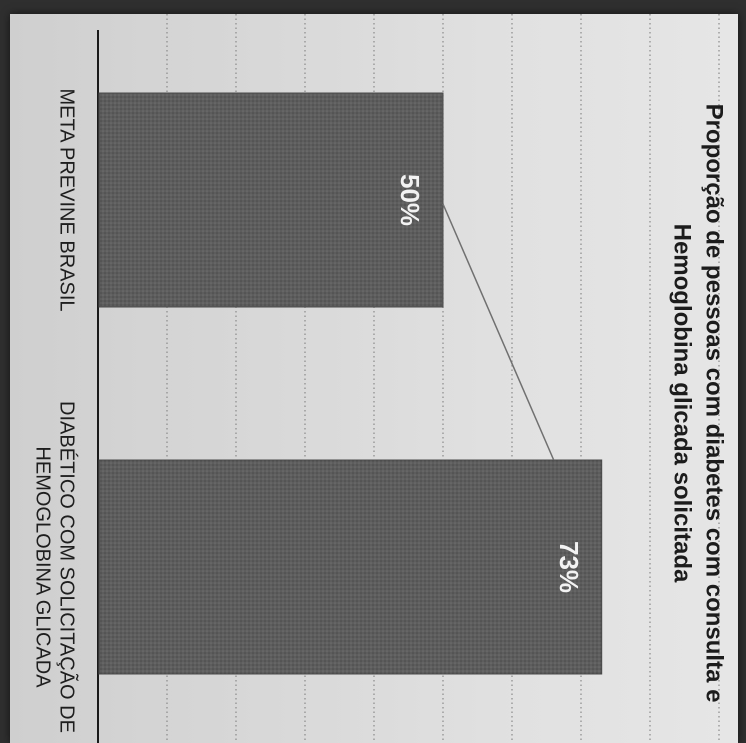 The image size is (746, 743). I want to click on chart-title: Hemoglobina glicada solicitada, so click(682, 403).